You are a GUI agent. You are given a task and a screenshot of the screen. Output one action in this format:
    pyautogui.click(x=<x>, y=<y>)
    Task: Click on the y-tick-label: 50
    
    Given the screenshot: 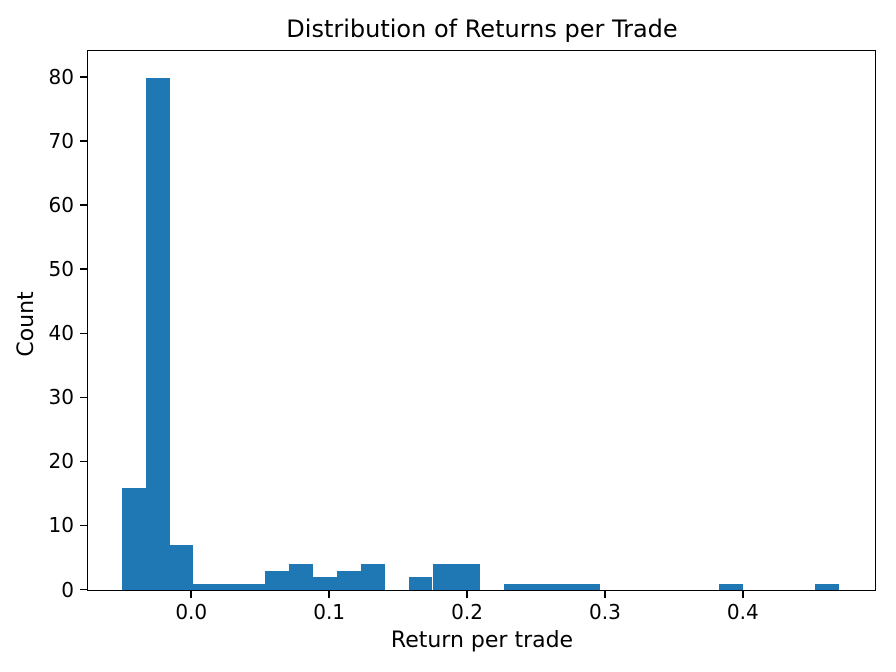 What is the action you would take?
    pyautogui.click(x=61, y=269)
    